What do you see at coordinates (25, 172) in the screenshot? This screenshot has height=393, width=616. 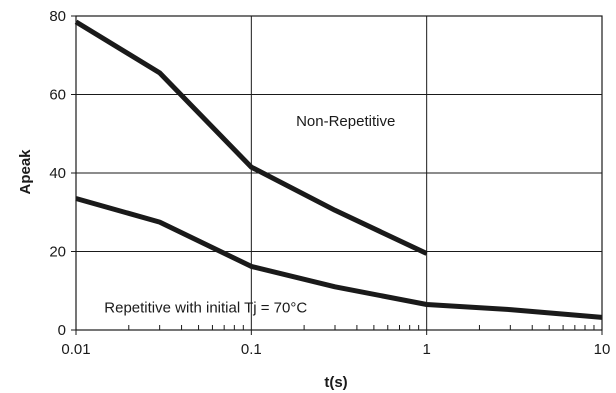 I see `y-axis-title: Apeak` at bounding box center [25, 172].